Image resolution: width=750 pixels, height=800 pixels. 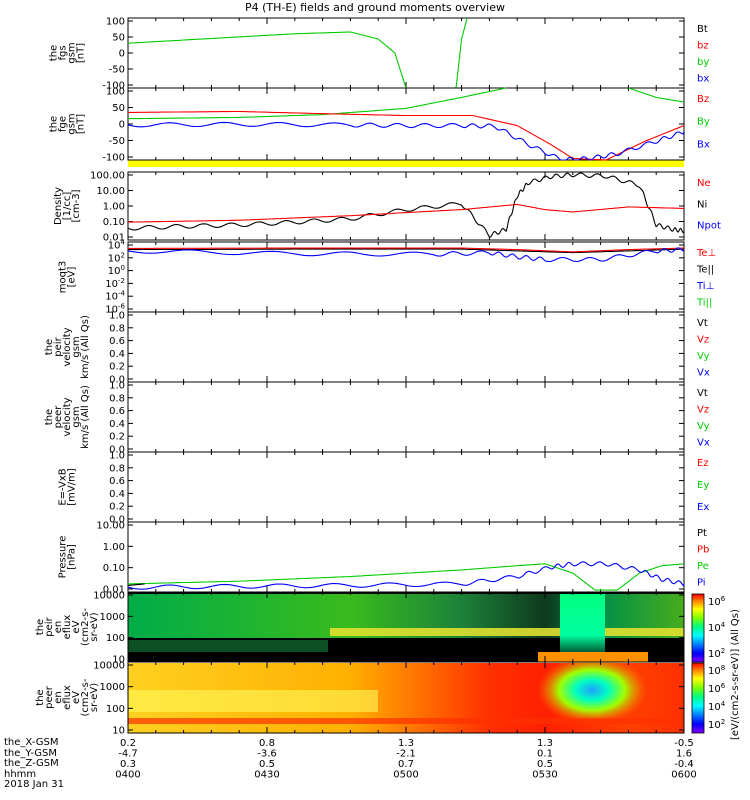 I want to click on footer-value: -4.7, so click(x=128, y=754).